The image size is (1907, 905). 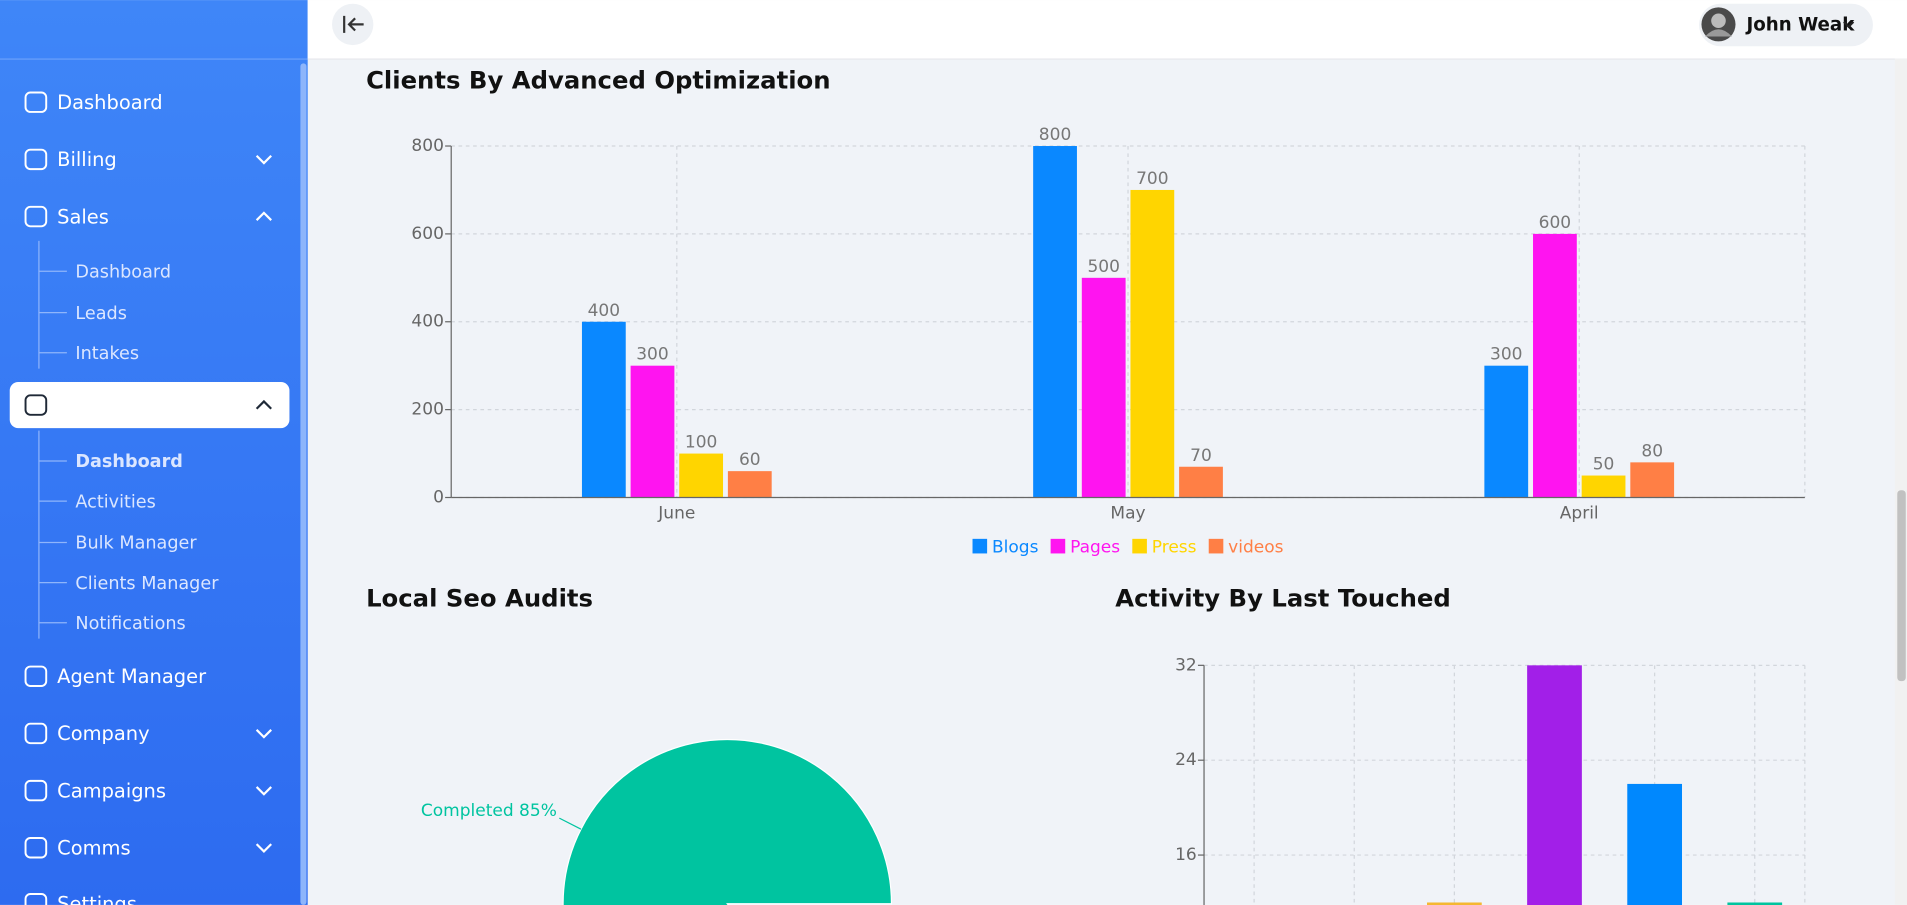 What do you see at coordinates (438, 497) in the screenshot?
I see `y-tick-label: 0` at bounding box center [438, 497].